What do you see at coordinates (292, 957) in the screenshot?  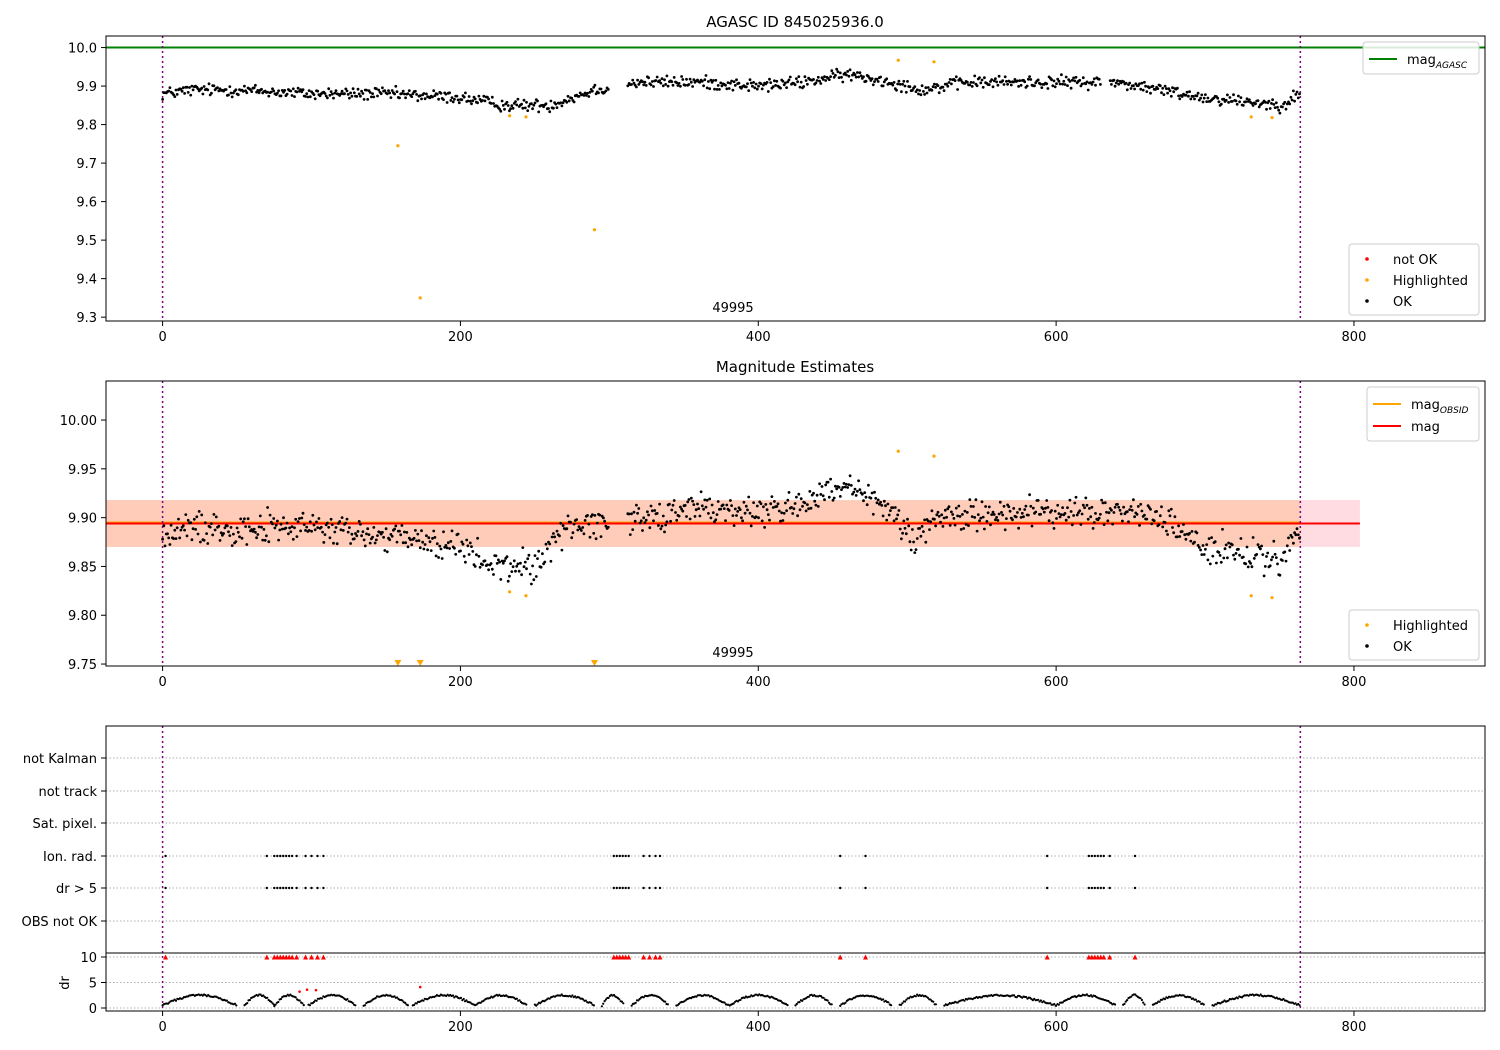 I see `dr-capped-marker` at bounding box center [292, 957].